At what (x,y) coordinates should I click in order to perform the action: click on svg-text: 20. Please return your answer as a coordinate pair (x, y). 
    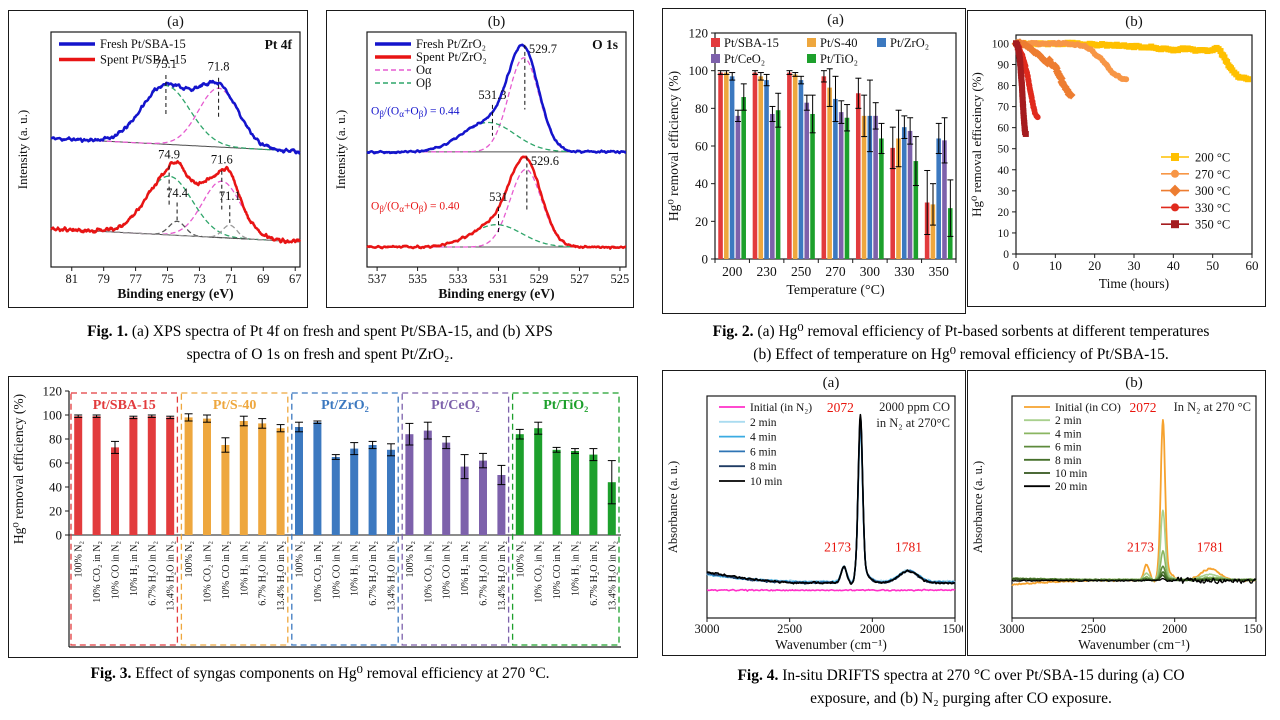
    Looking at the image, I should click on (701, 221).